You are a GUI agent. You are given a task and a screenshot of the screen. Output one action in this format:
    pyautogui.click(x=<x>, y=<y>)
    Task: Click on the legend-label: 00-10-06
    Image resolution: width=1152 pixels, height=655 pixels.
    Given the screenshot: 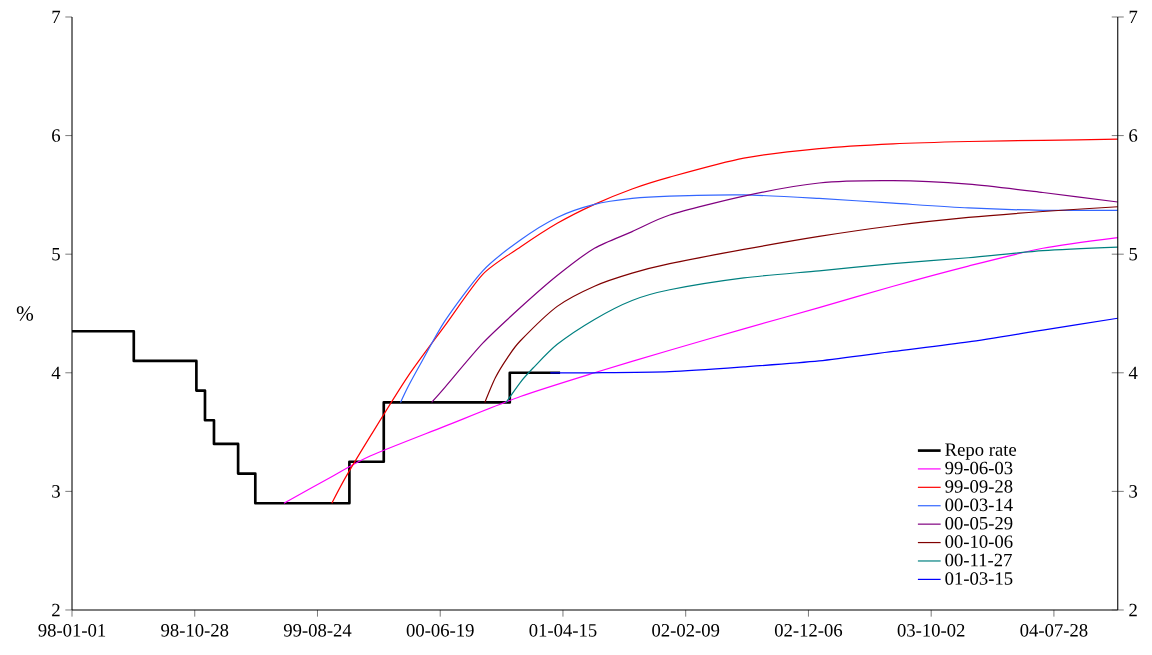 What is the action you would take?
    pyautogui.click(x=979, y=541)
    